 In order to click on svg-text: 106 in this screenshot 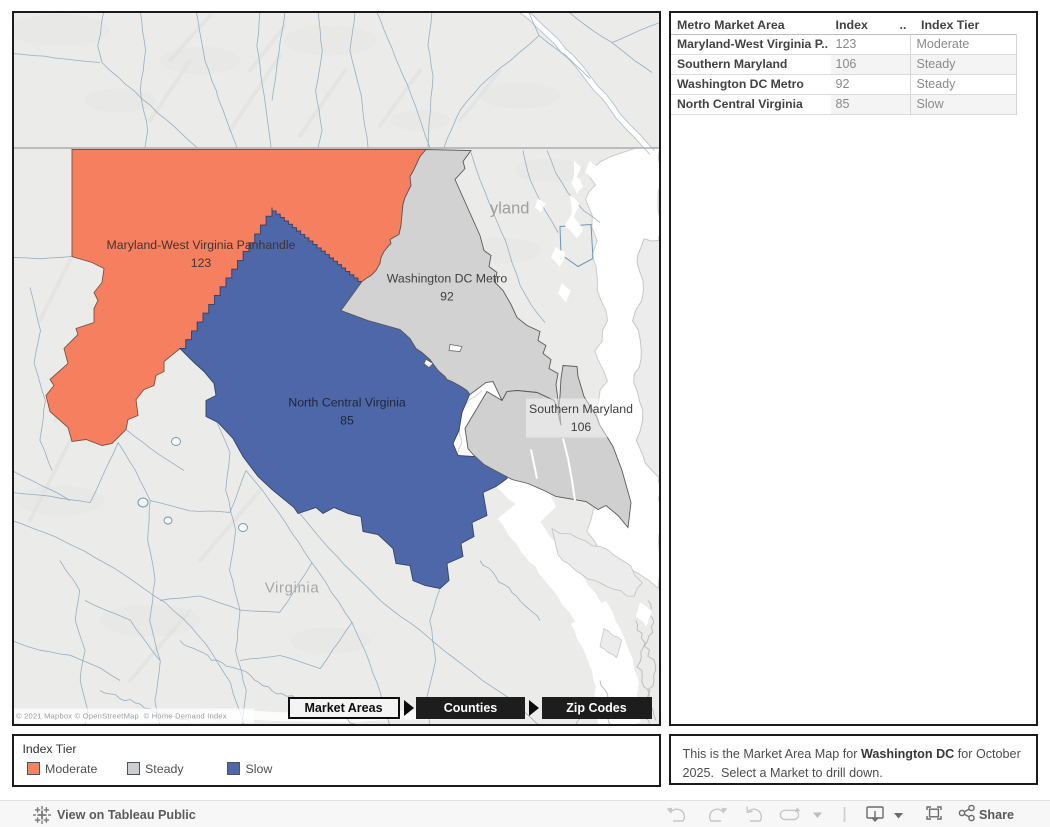, I will do `click(581, 427)`.